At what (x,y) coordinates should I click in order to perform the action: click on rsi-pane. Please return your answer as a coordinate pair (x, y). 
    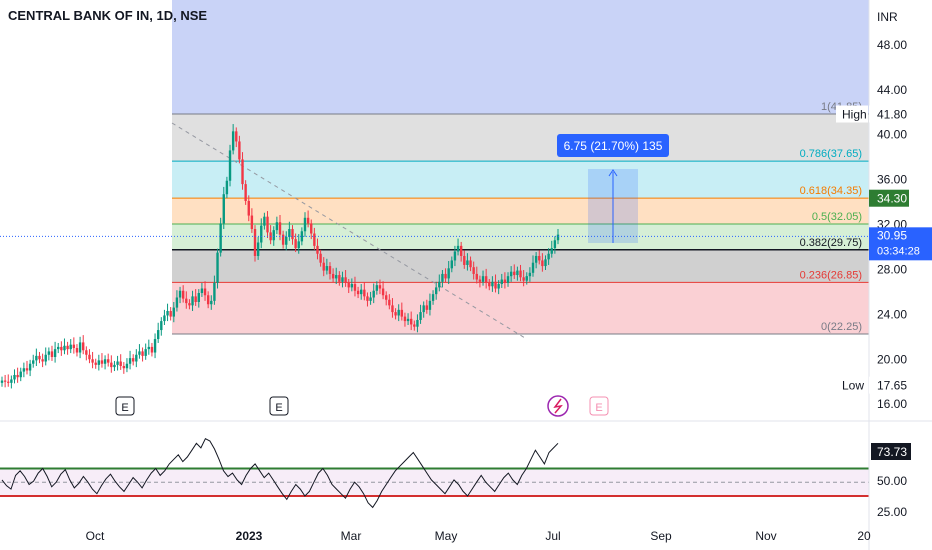
    Looking at the image, I should click on (434, 473).